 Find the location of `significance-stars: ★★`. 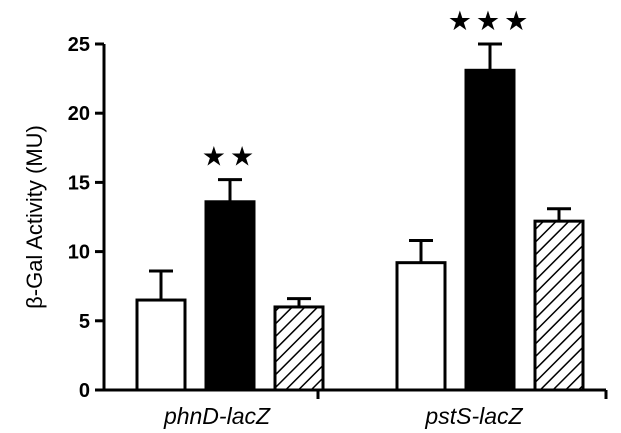

significance-stars: ★★ is located at coordinates (230, 157).